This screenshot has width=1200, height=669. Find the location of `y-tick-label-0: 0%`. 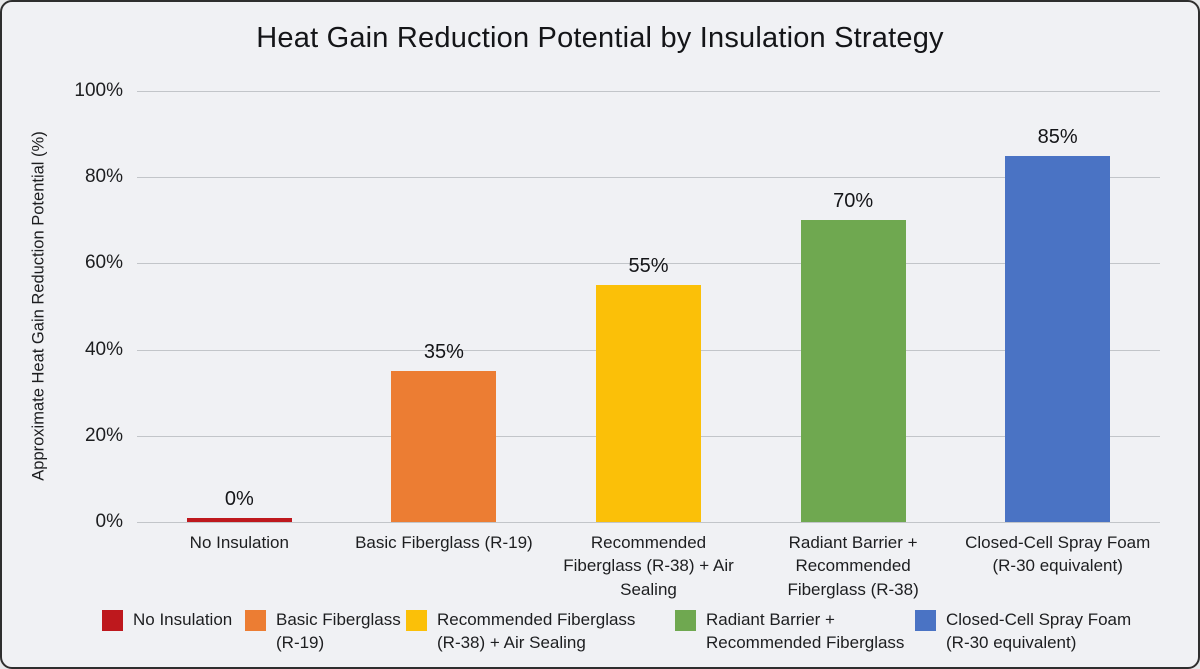

y-tick-label-0: 0% is located at coordinates (109, 521).